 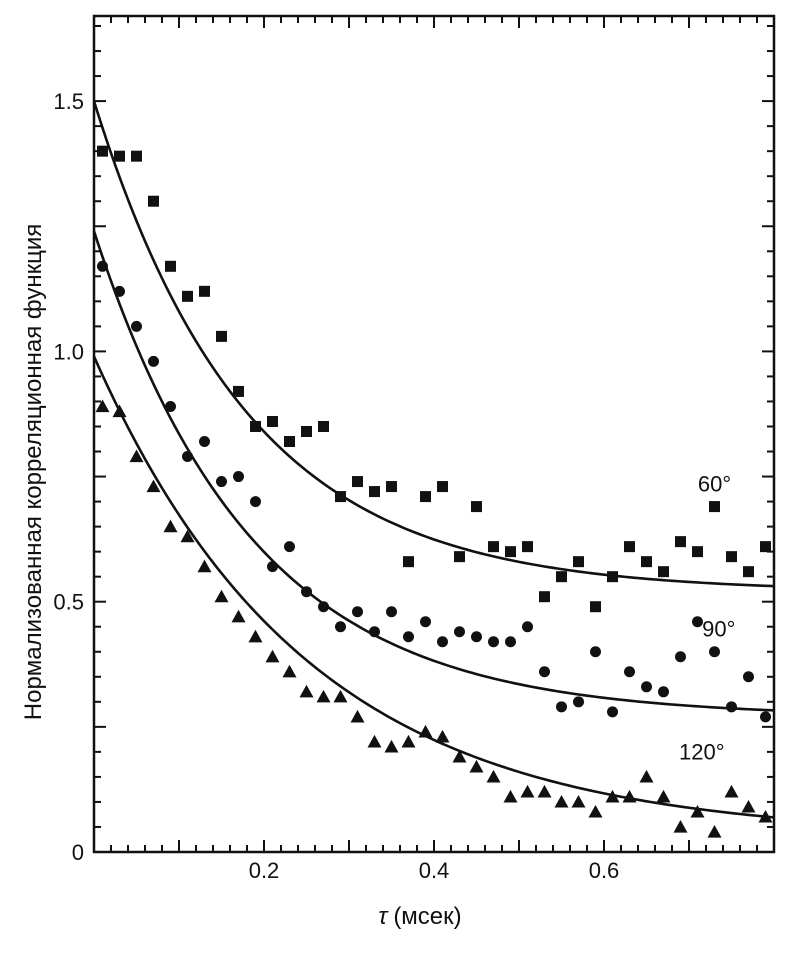 What do you see at coordinates (707, 618) in the screenshot?
I see `series-label-layer: 60° 90° 120°` at bounding box center [707, 618].